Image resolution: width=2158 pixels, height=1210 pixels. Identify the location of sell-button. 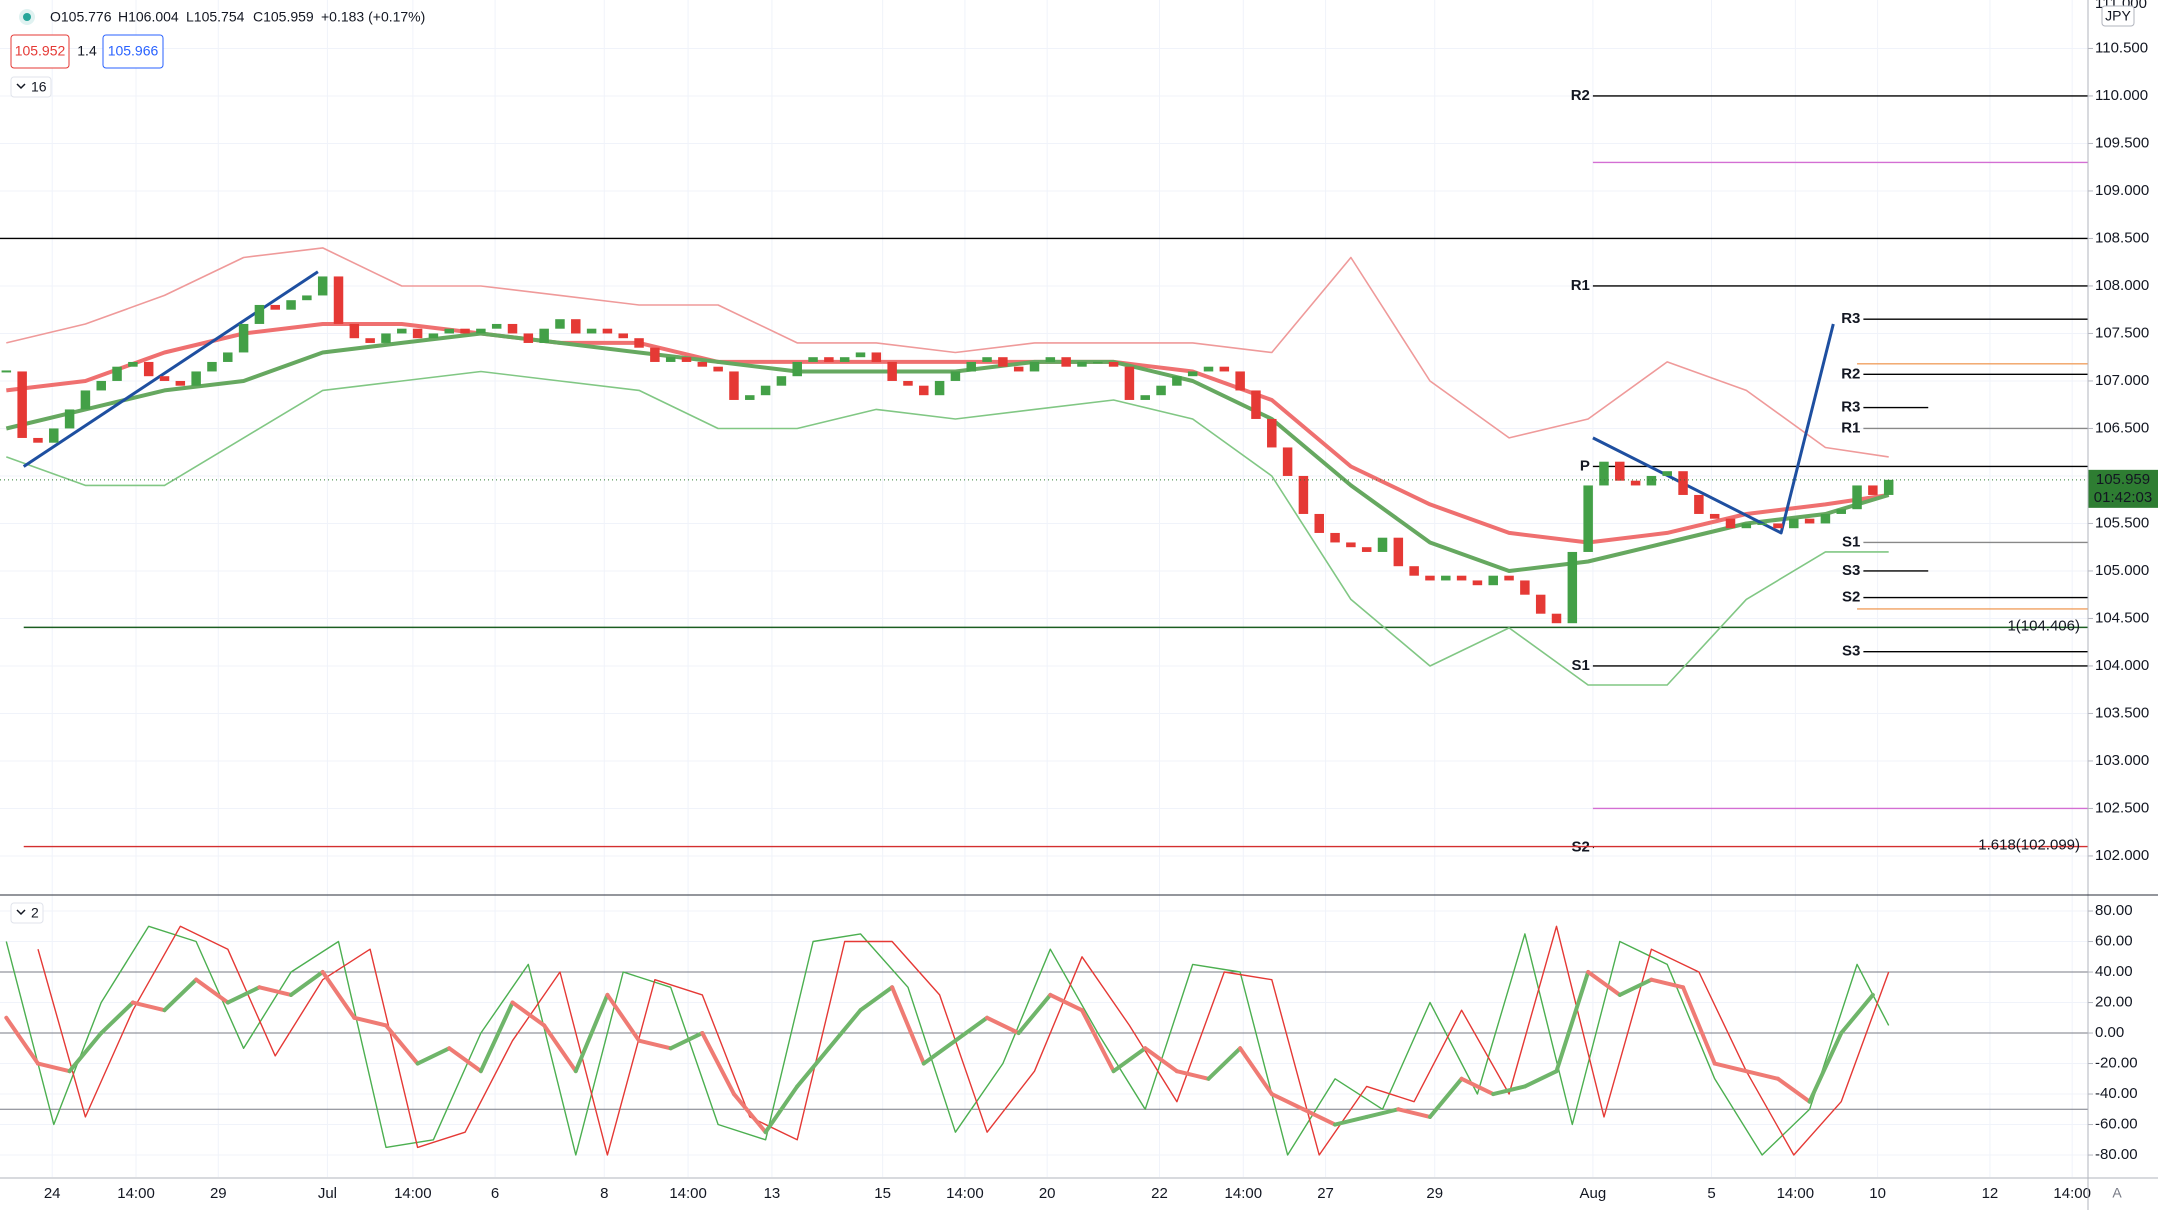
(40, 51).